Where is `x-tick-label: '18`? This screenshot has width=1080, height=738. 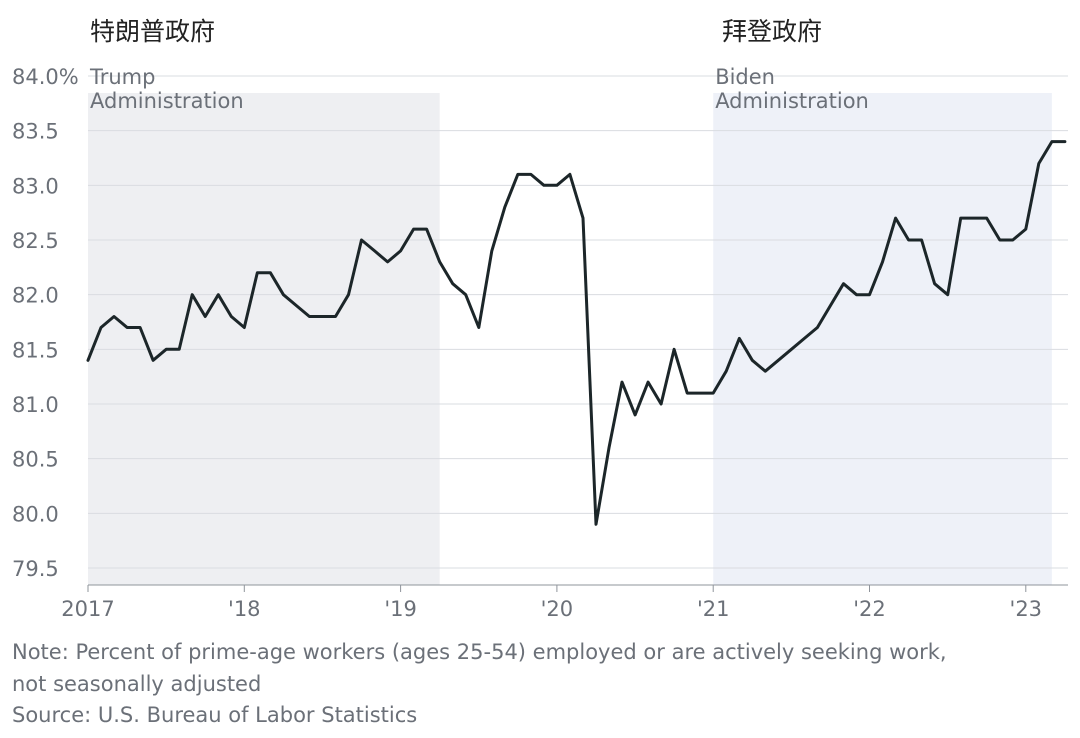 x-tick-label: '18 is located at coordinates (244, 608).